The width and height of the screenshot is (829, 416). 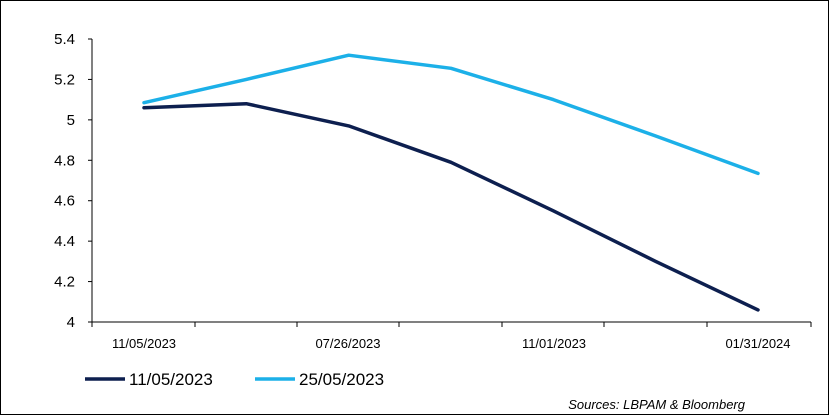 What do you see at coordinates (64, 241) in the screenshot?
I see `y-tick-label: 4.4` at bounding box center [64, 241].